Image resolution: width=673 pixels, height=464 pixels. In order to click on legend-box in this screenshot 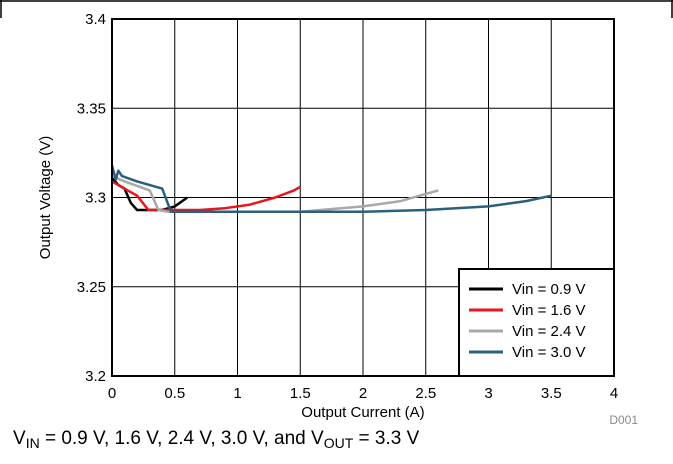, I will do `click(536, 322)`.